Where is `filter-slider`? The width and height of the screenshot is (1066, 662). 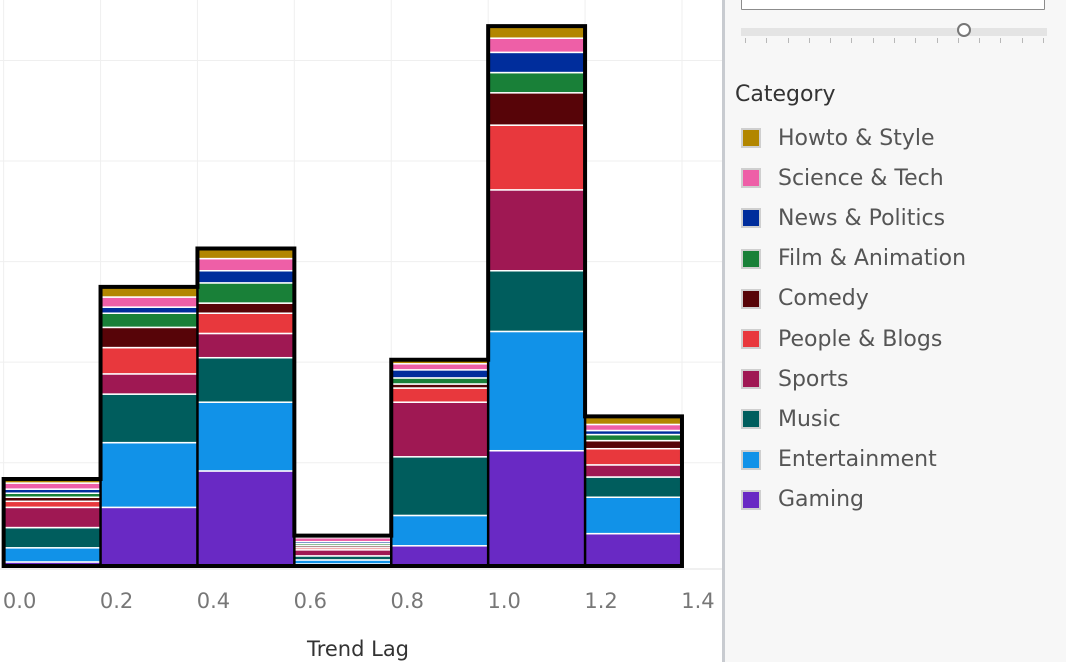 filter-slider is located at coordinates (894, 32).